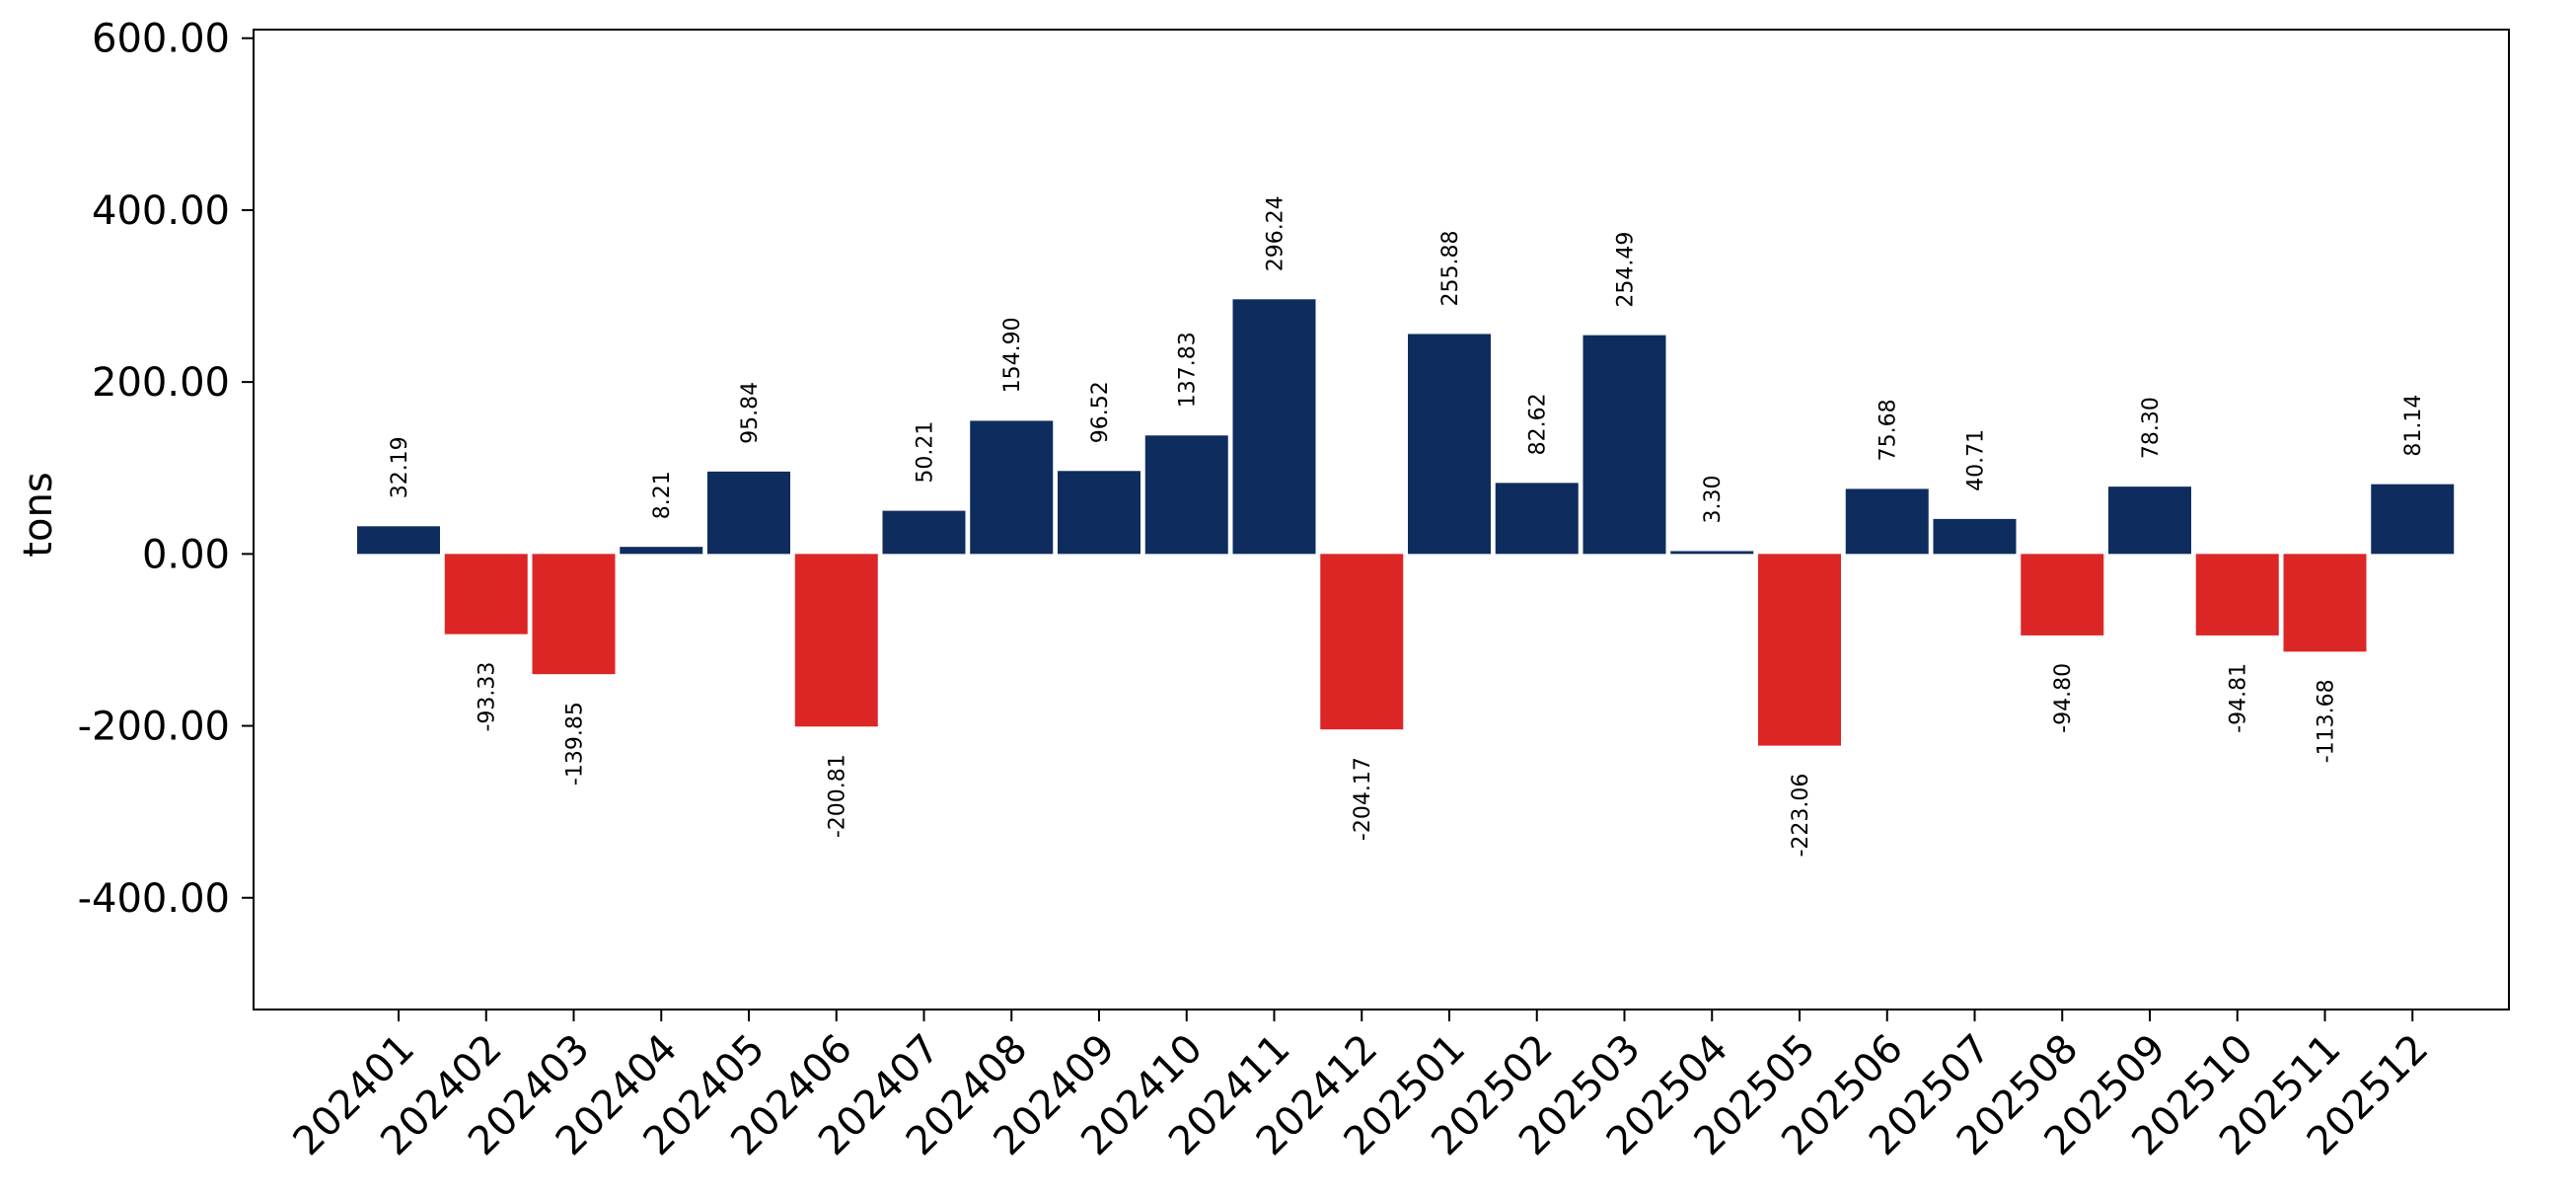 The width and height of the screenshot is (2576, 1197). Describe the element at coordinates (161, 211) in the screenshot. I see `y-tick-label: 400.00` at that location.